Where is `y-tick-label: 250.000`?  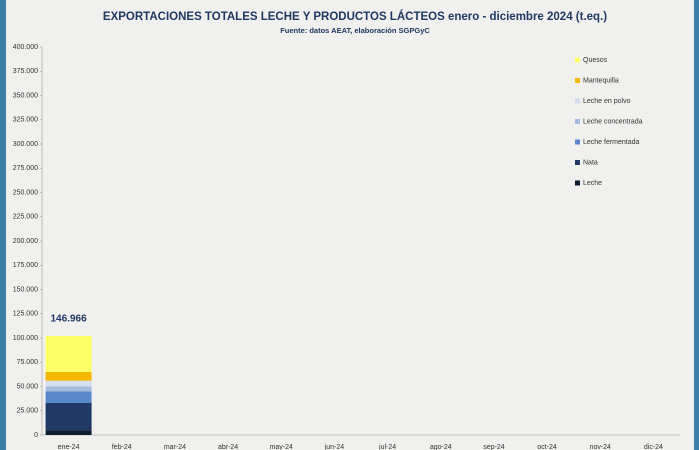 y-tick-label: 250.000 is located at coordinates (25, 192).